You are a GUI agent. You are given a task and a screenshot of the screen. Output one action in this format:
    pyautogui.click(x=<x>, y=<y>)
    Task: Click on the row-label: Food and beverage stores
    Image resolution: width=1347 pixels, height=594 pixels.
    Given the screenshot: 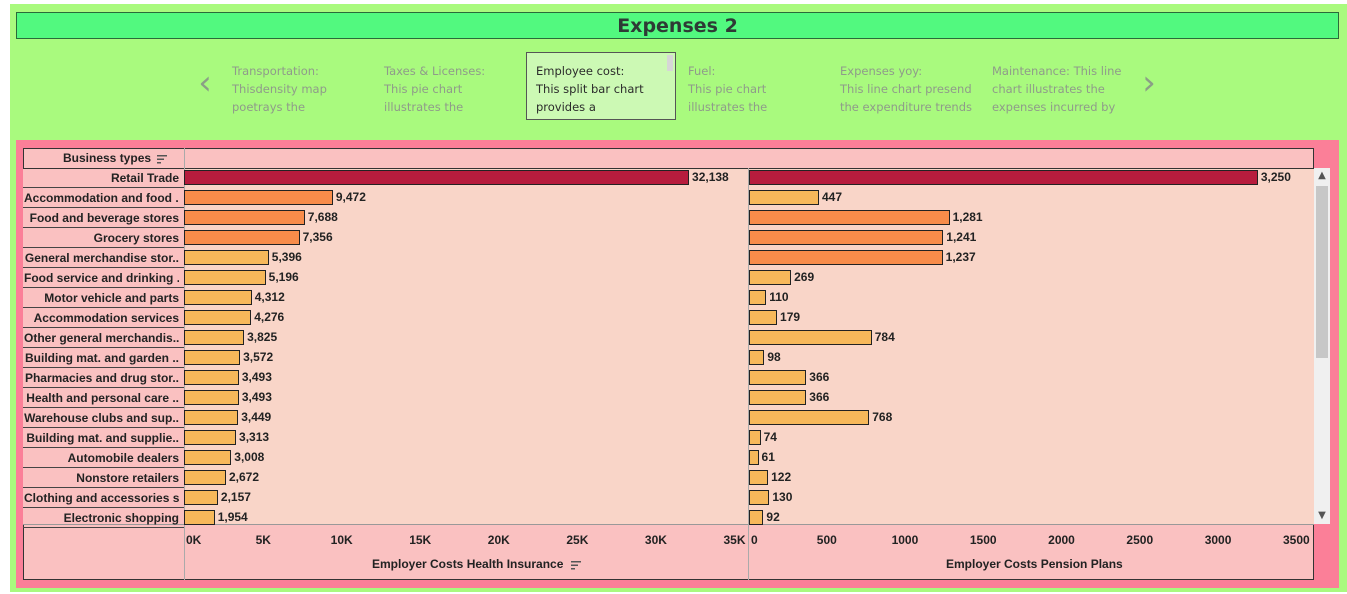 What is the action you would take?
    pyautogui.click(x=104, y=218)
    